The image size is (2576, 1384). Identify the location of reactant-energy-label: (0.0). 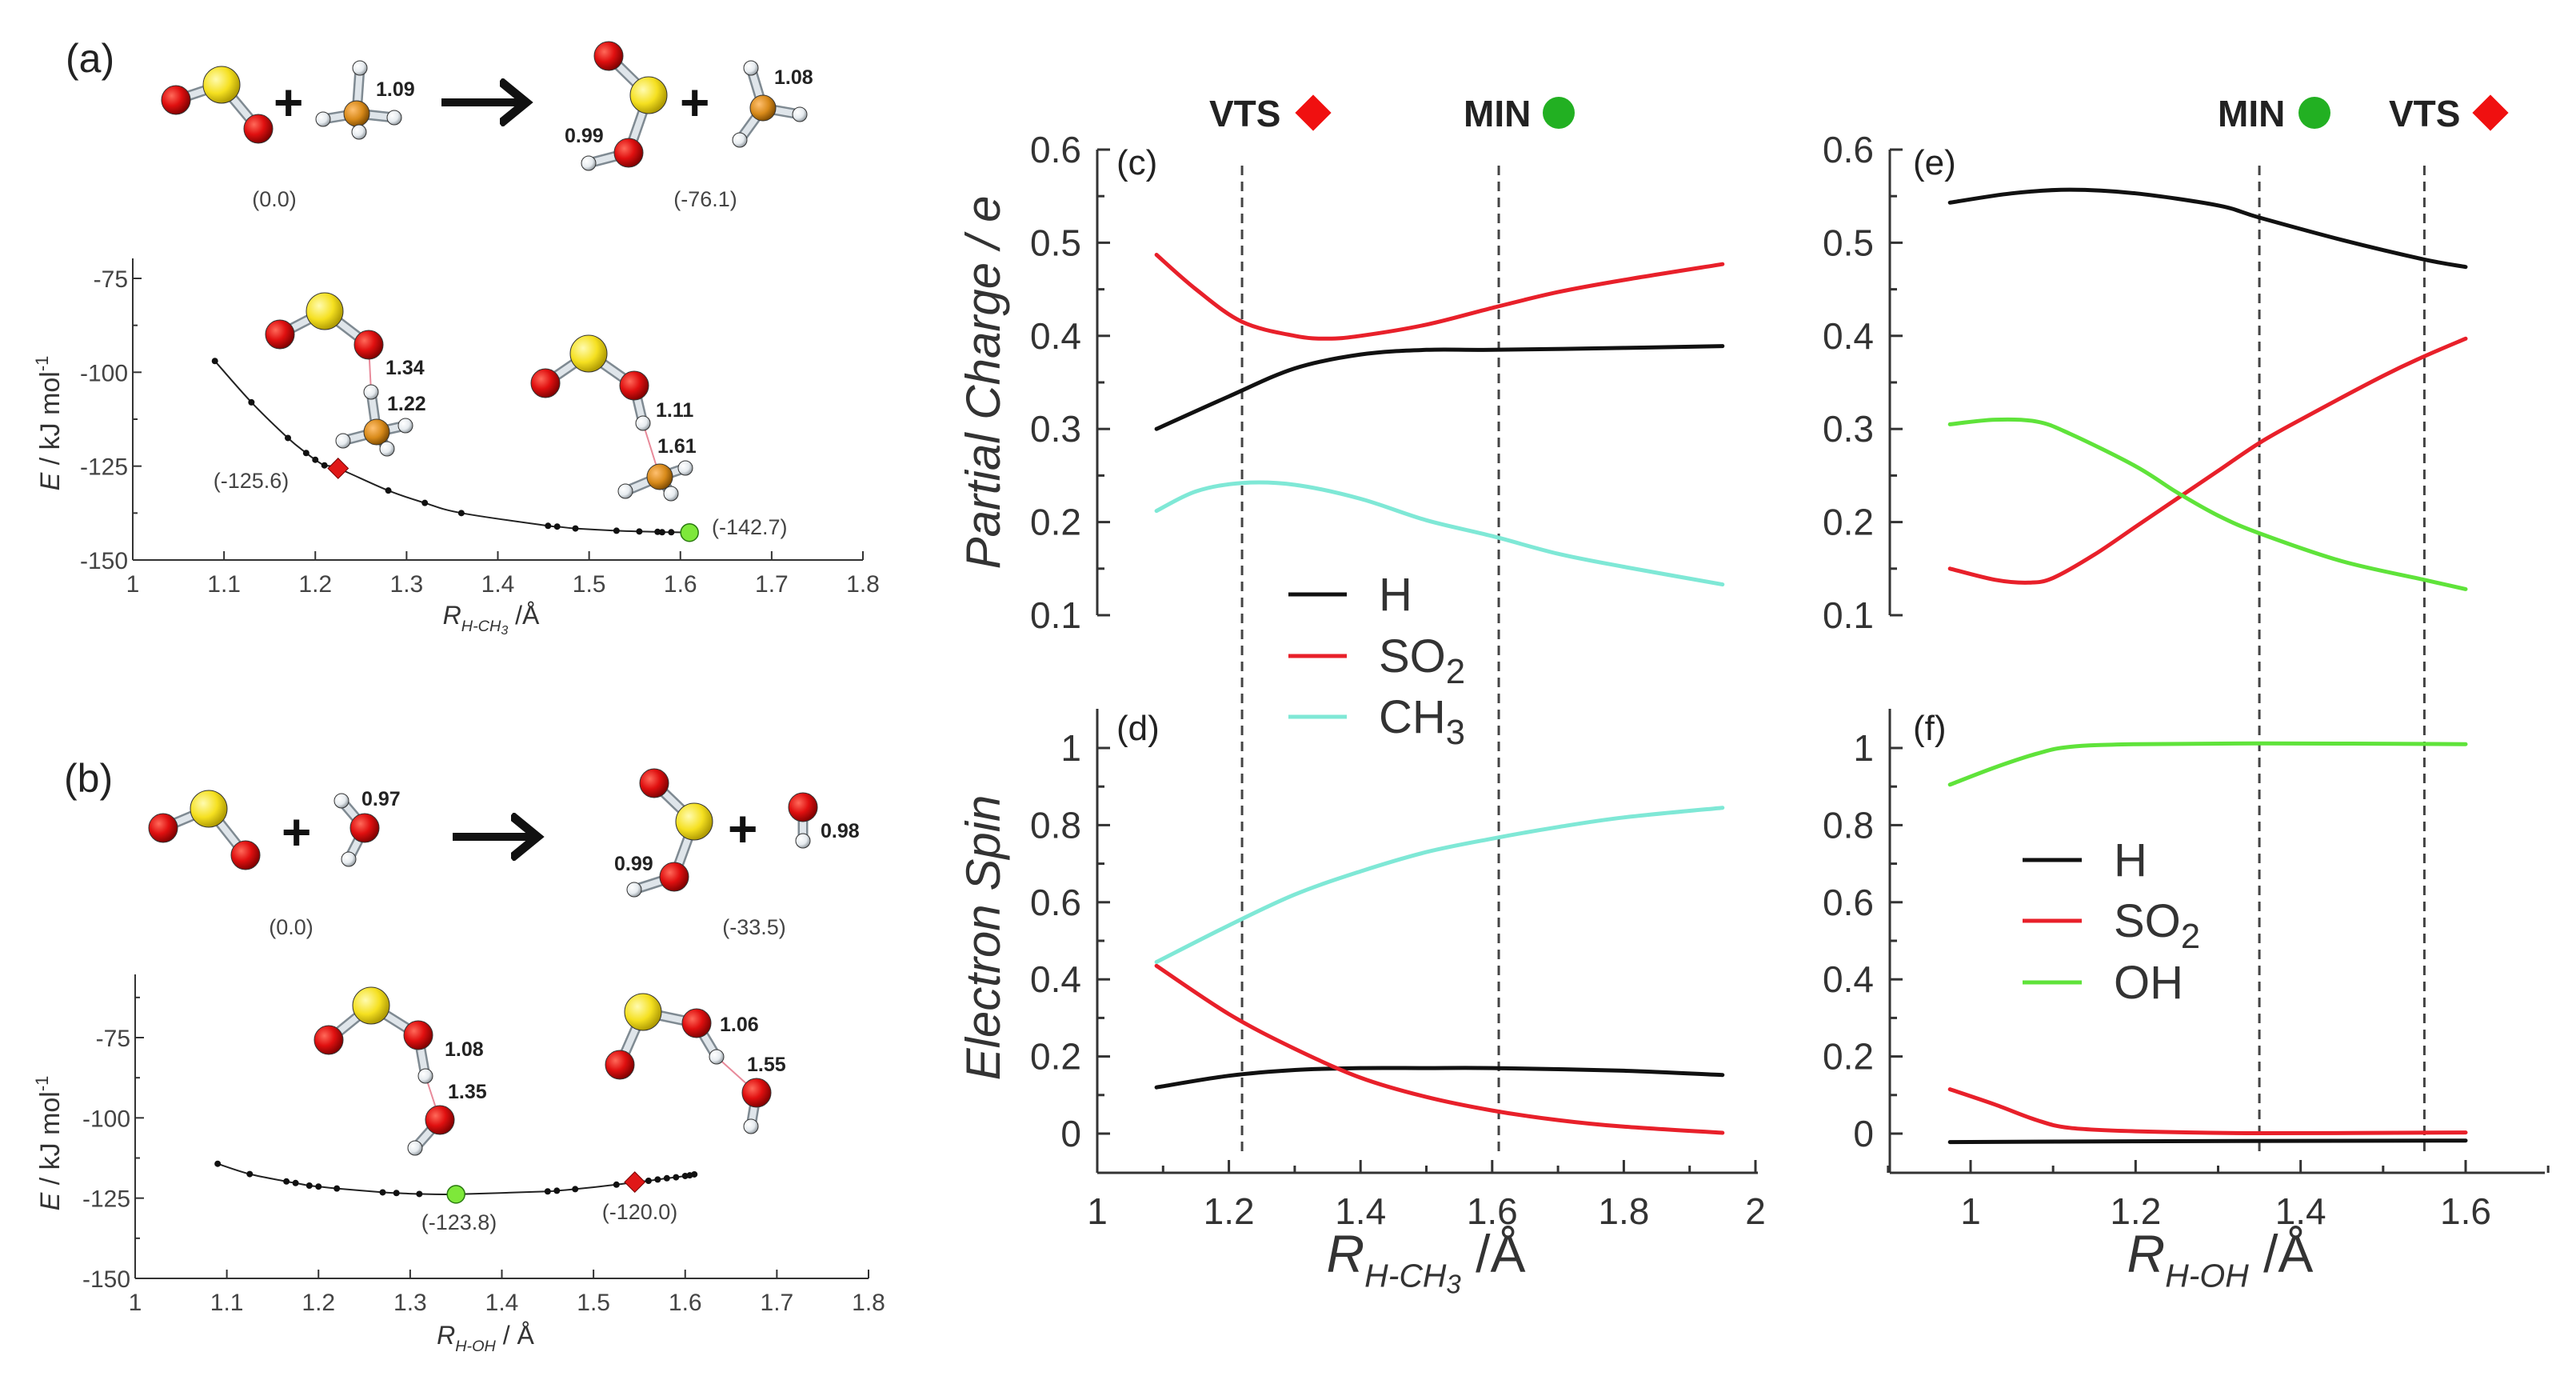
(291, 927).